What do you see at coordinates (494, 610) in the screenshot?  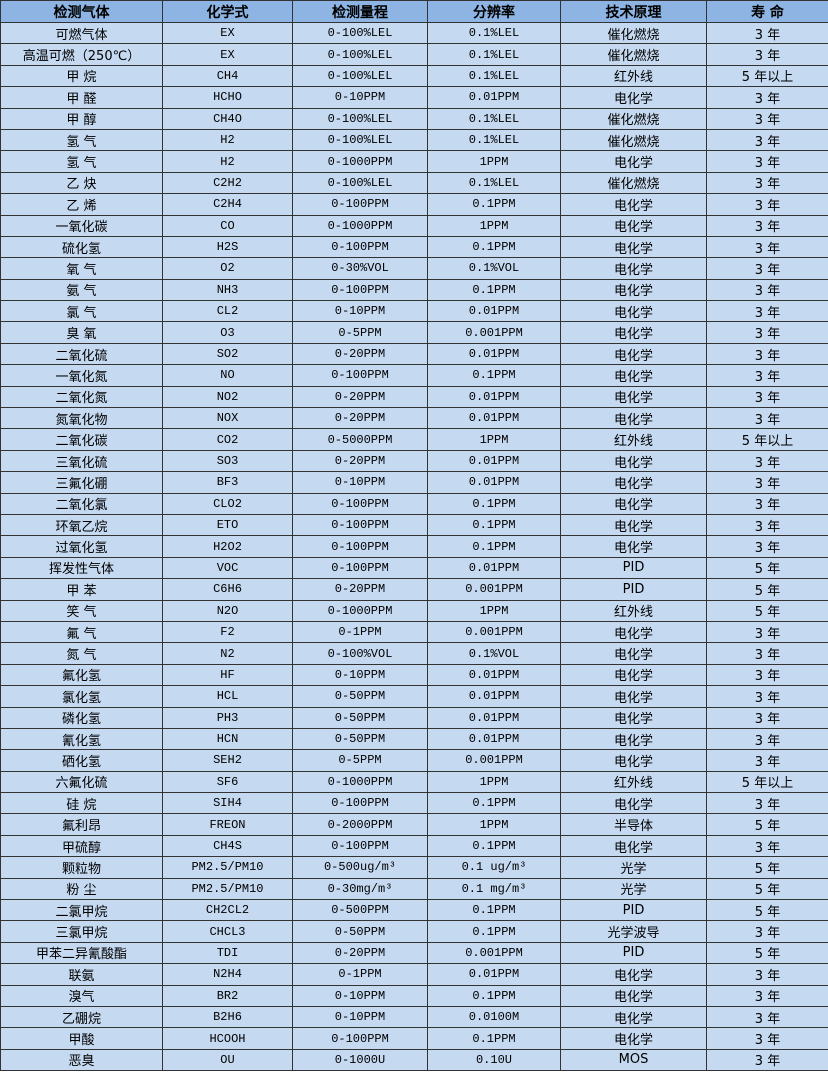 I see `cell-resolution: 1PPM` at bounding box center [494, 610].